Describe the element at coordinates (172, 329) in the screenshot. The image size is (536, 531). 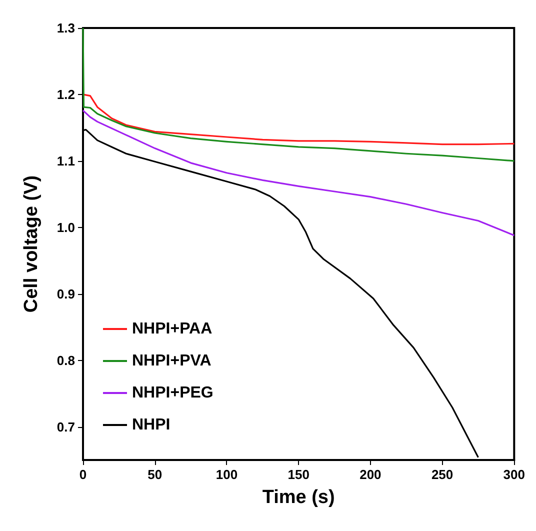
I see `legend-label: NHPI+PAA` at that location.